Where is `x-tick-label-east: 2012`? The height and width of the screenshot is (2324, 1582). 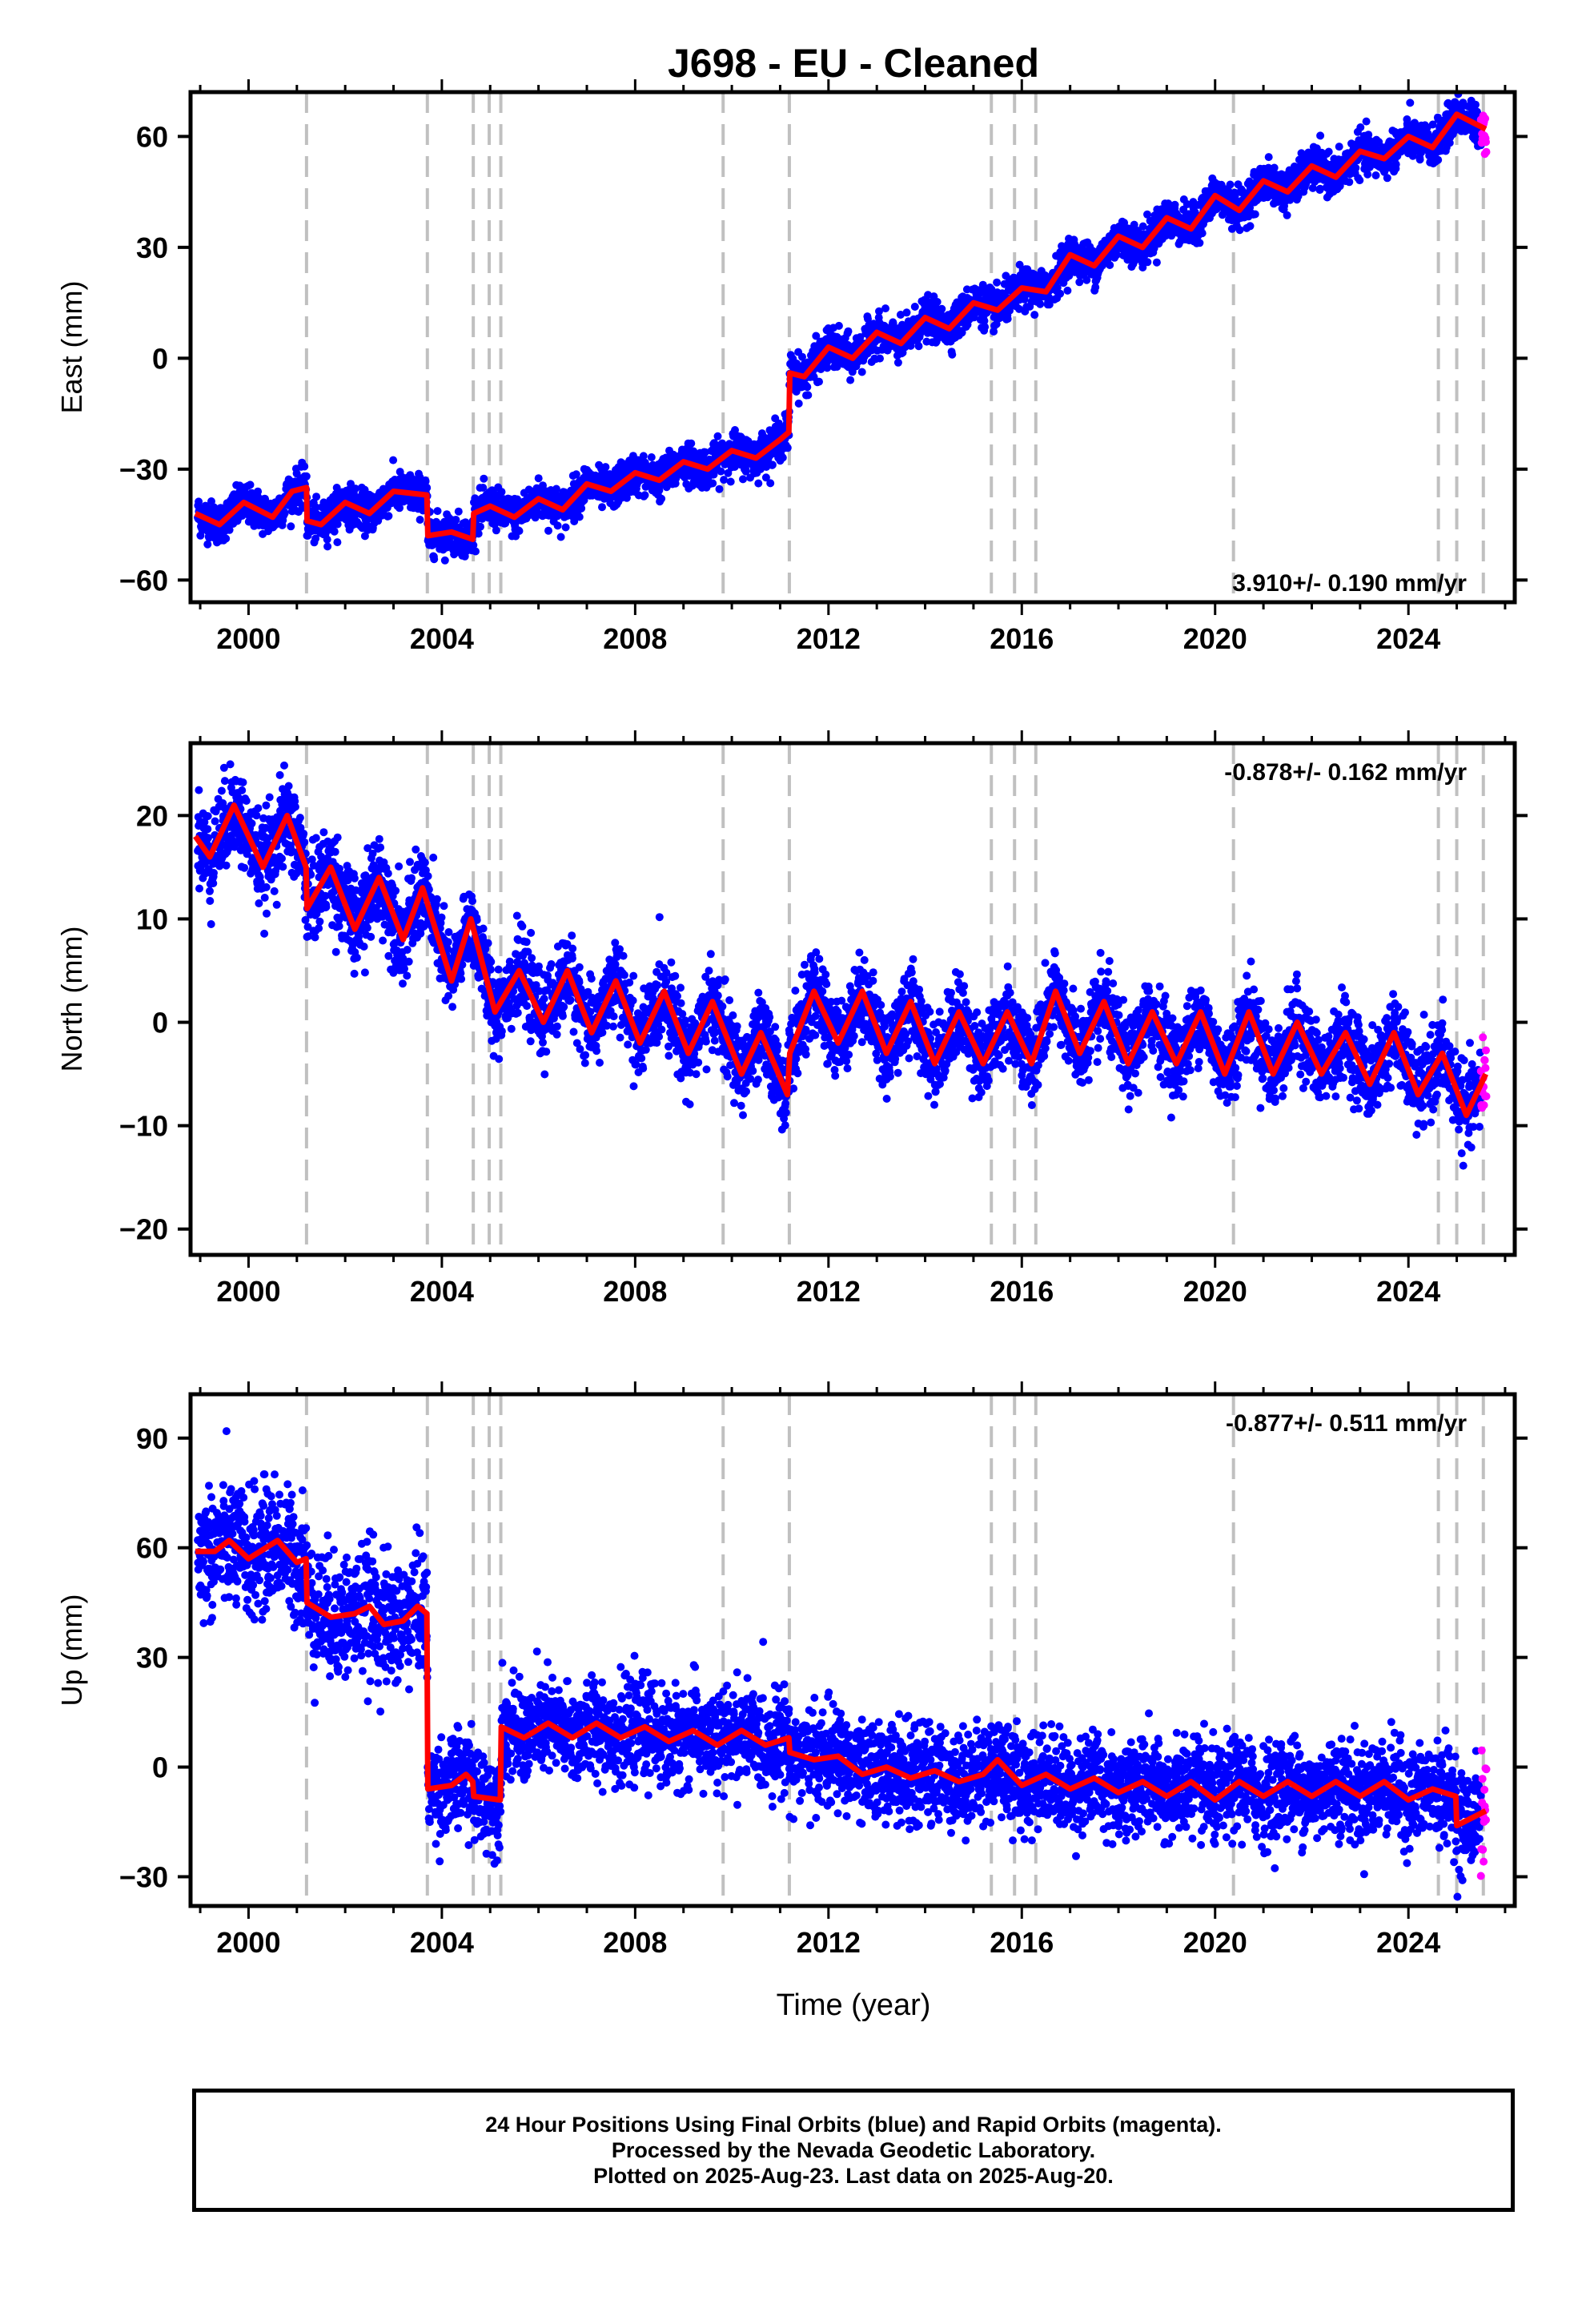 x-tick-label-east: 2012 is located at coordinates (829, 638).